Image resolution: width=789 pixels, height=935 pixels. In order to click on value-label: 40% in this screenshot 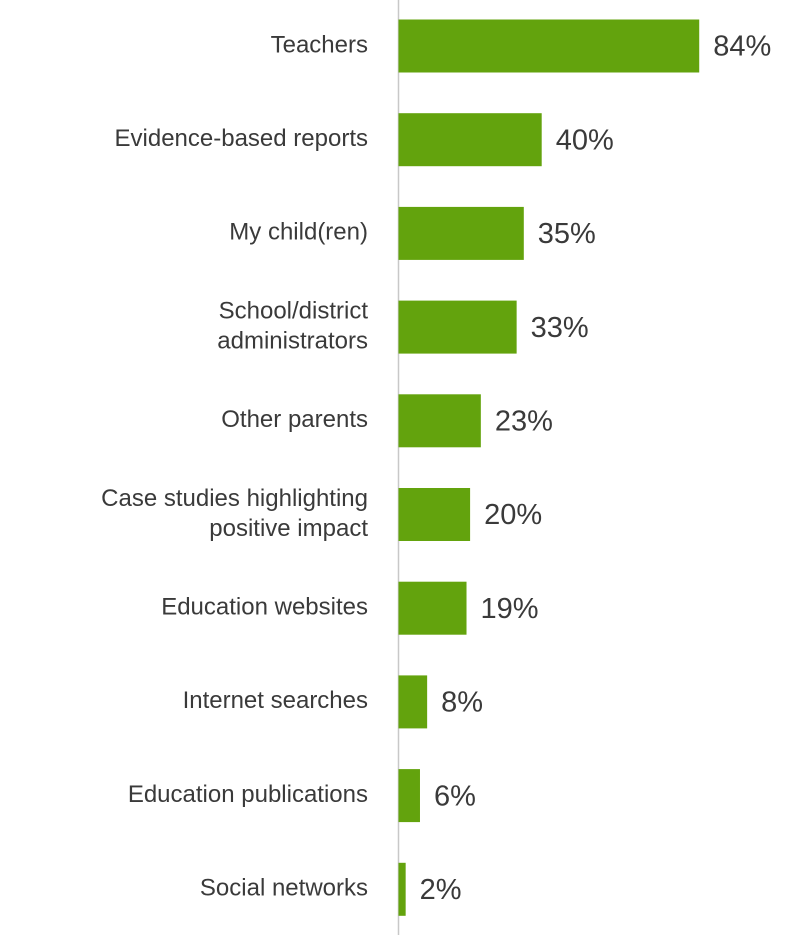, I will do `click(585, 140)`.